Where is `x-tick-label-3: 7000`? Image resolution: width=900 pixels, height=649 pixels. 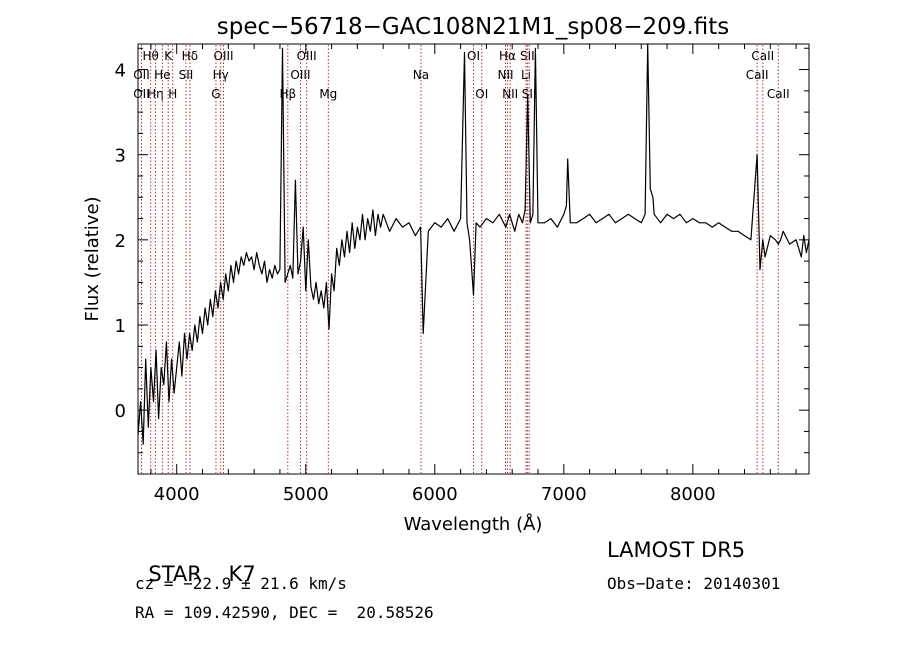 x-tick-label-3: 7000 is located at coordinates (564, 494).